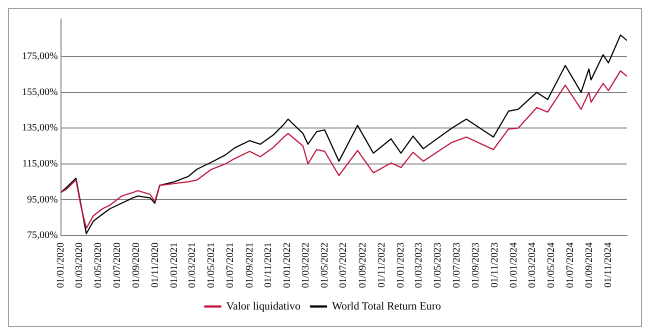 The image size is (650, 335). Describe the element at coordinates (42, 236) in the screenshot. I see `y-tick-label: 75,00%` at that location.